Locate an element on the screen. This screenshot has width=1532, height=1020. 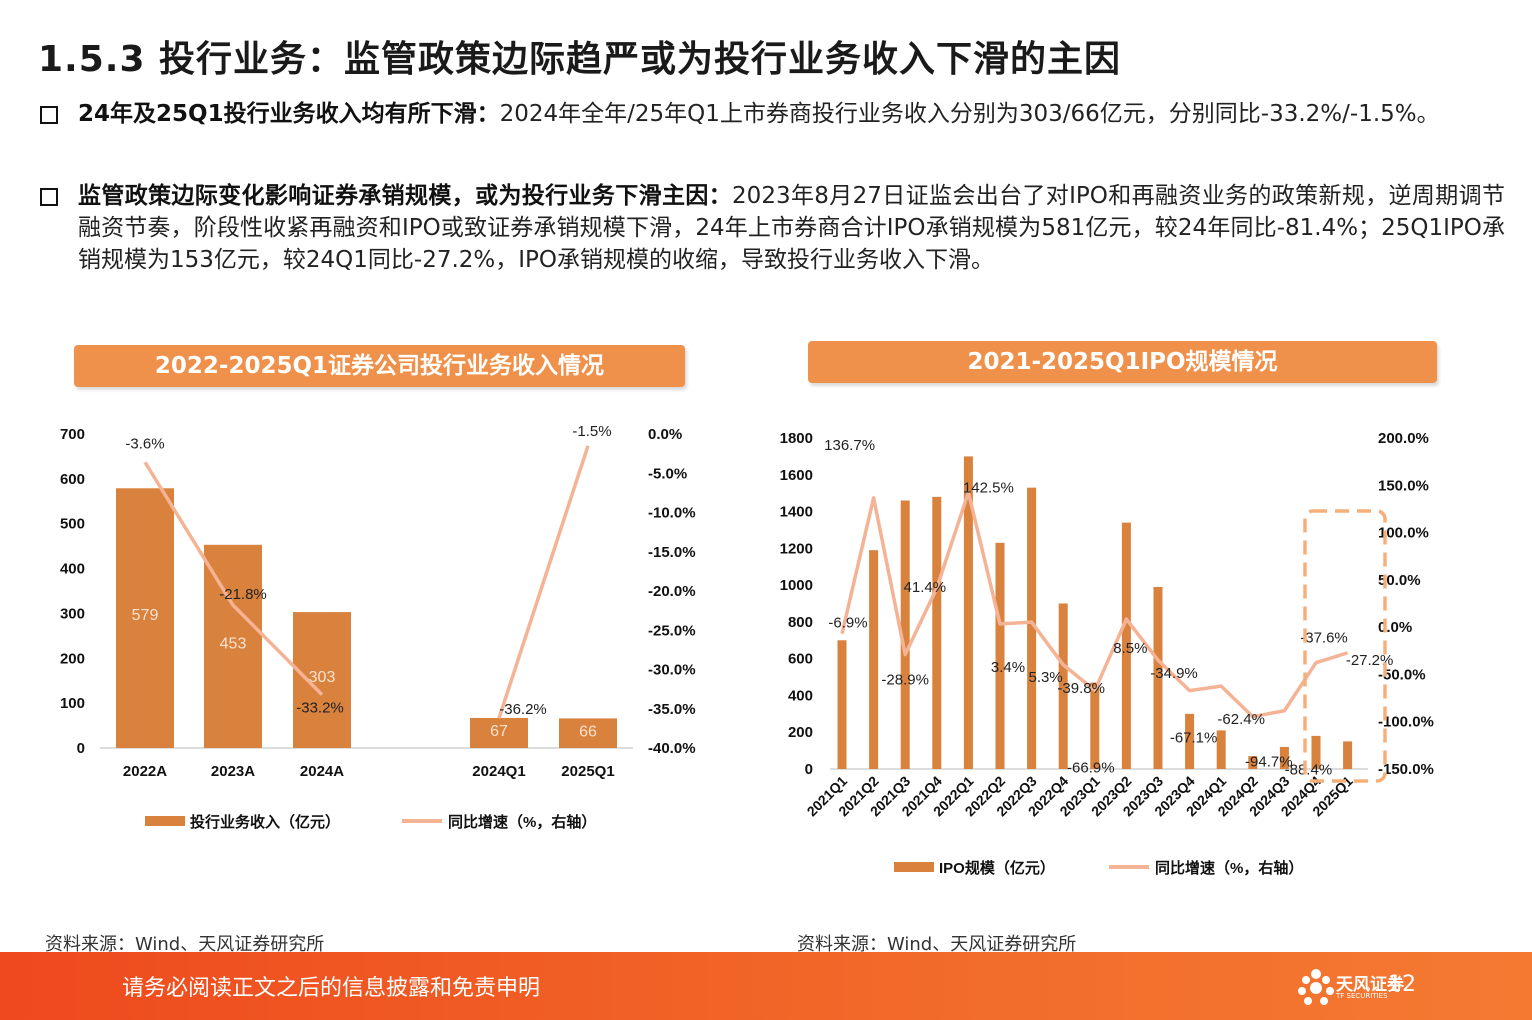
line-value-label: 136.7% is located at coordinates (849, 445).